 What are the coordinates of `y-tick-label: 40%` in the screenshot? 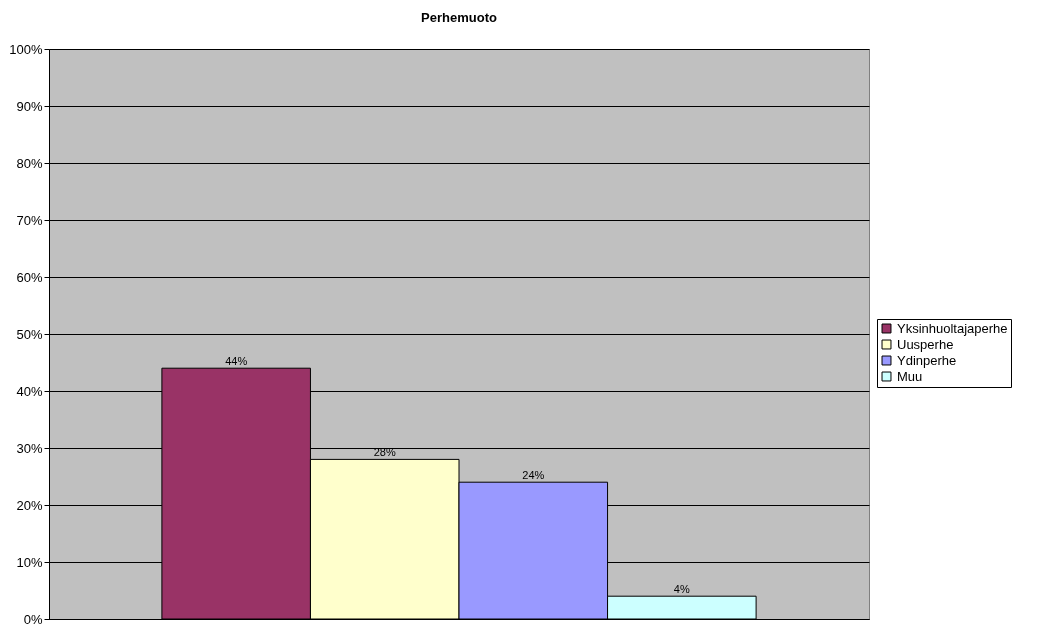 It's located at (29, 391).